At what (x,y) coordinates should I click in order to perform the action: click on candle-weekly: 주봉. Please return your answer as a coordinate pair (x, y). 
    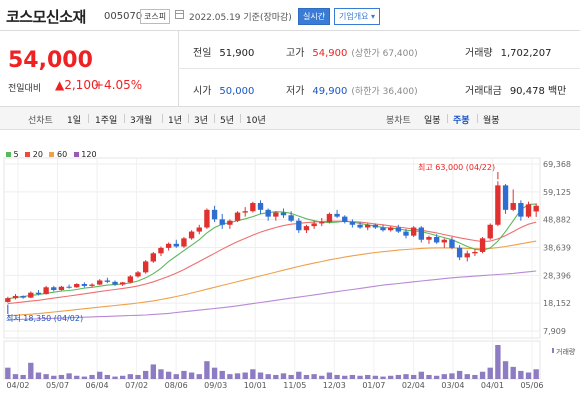
    Looking at the image, I should click on (461, 121).